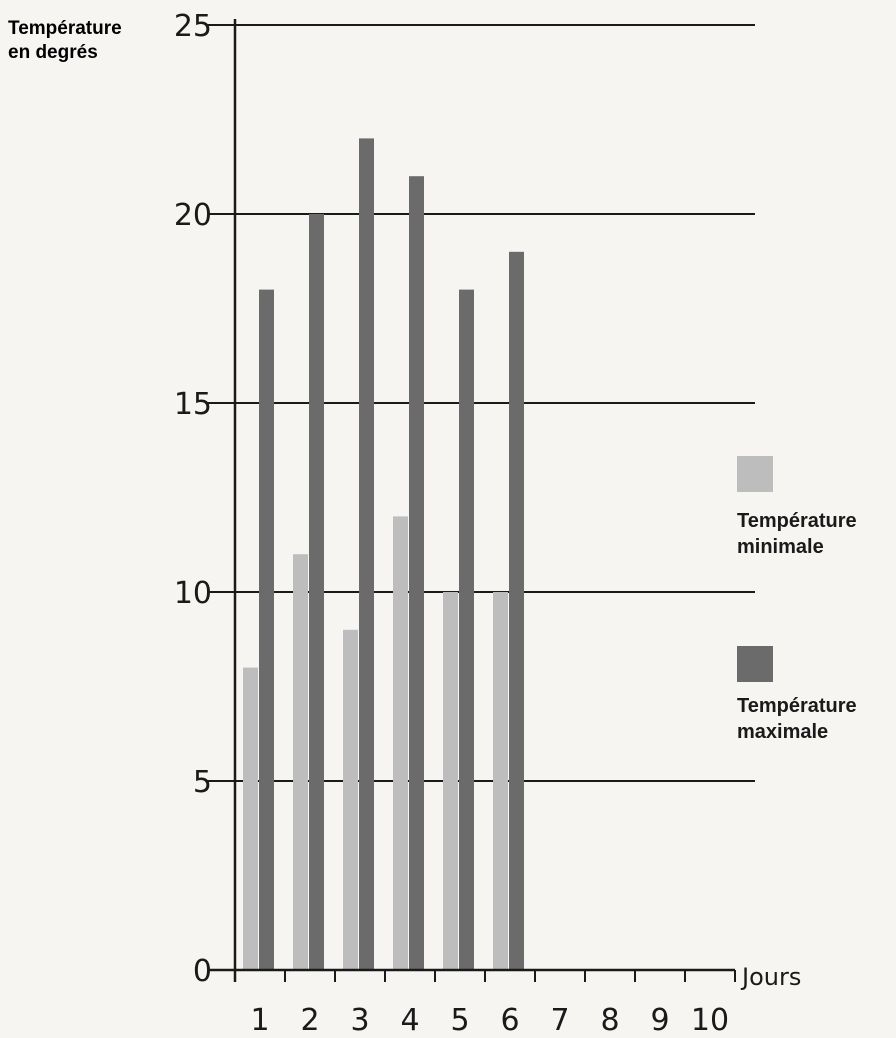 This screenshot has width=896, height=1038. I want to click on x-tick-label: 9, so click(659, 1020).